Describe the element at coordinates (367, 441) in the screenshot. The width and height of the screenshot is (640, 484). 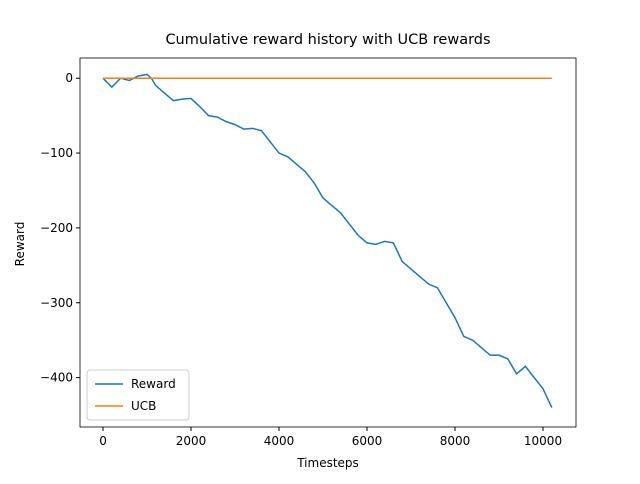
I see `x-tick-label: 6000` at that location.